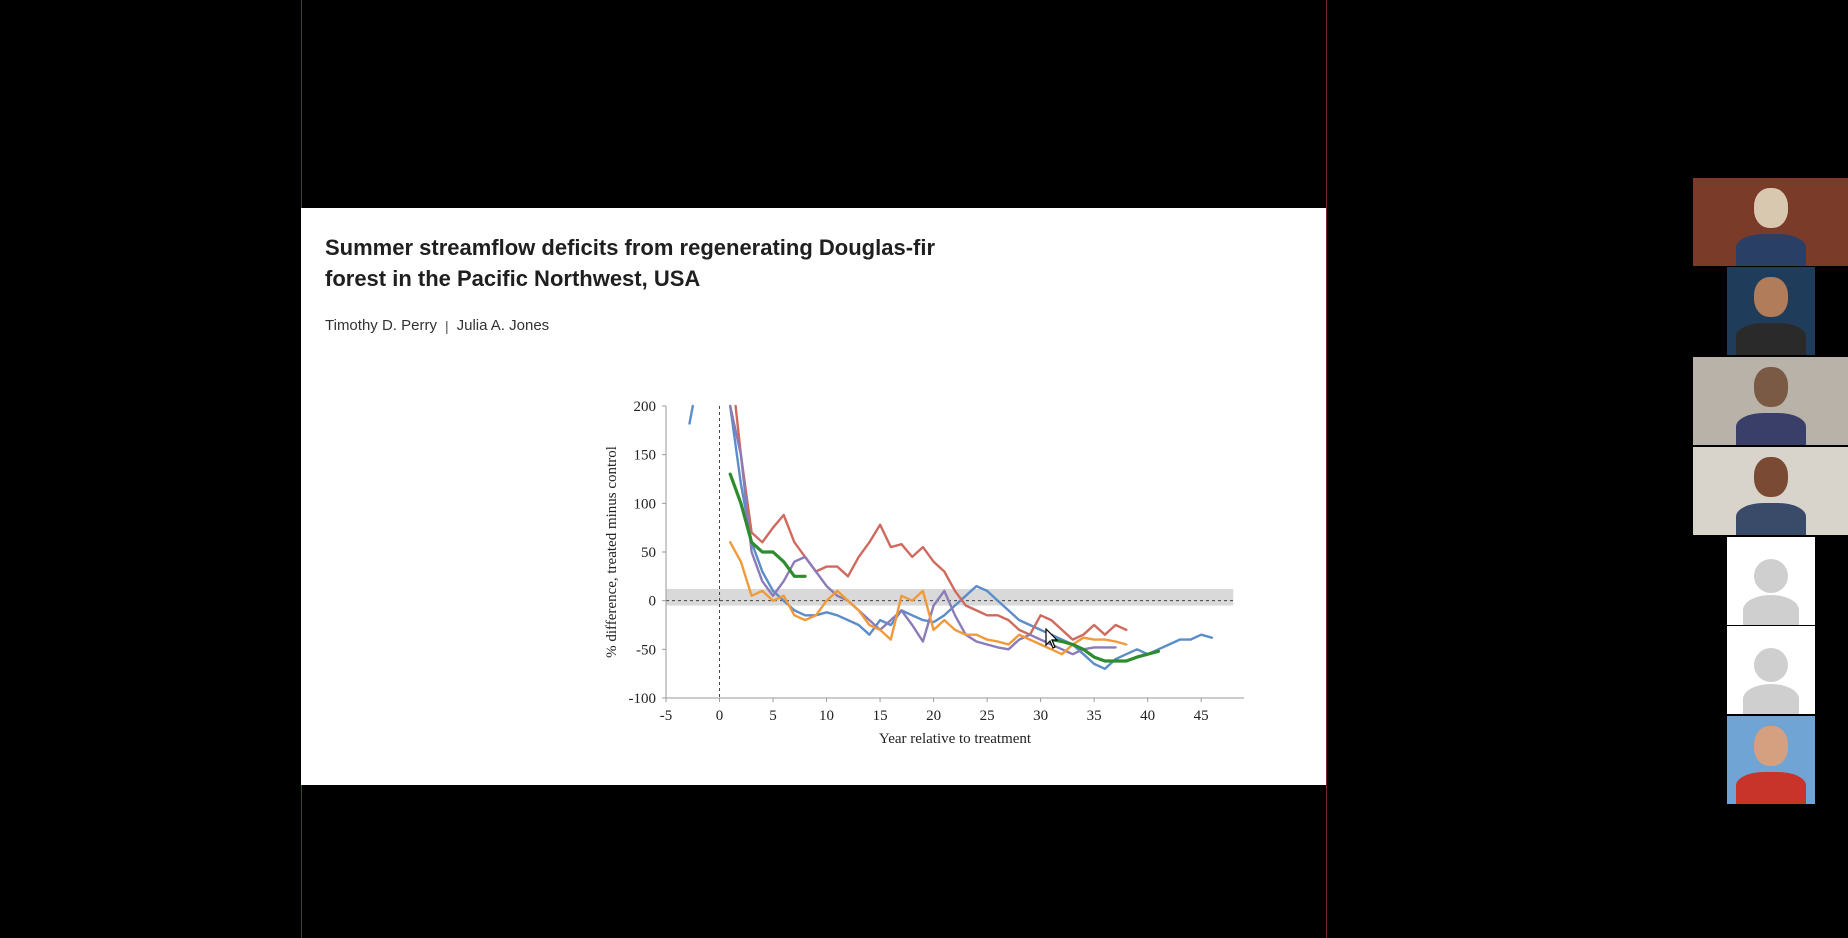 The height and width of the screenshot is (938, 1848). What do you see at coordinates (645, 504) in the screenshot?
I see `y-tick-label: 100` at bounding box center [645, 504].